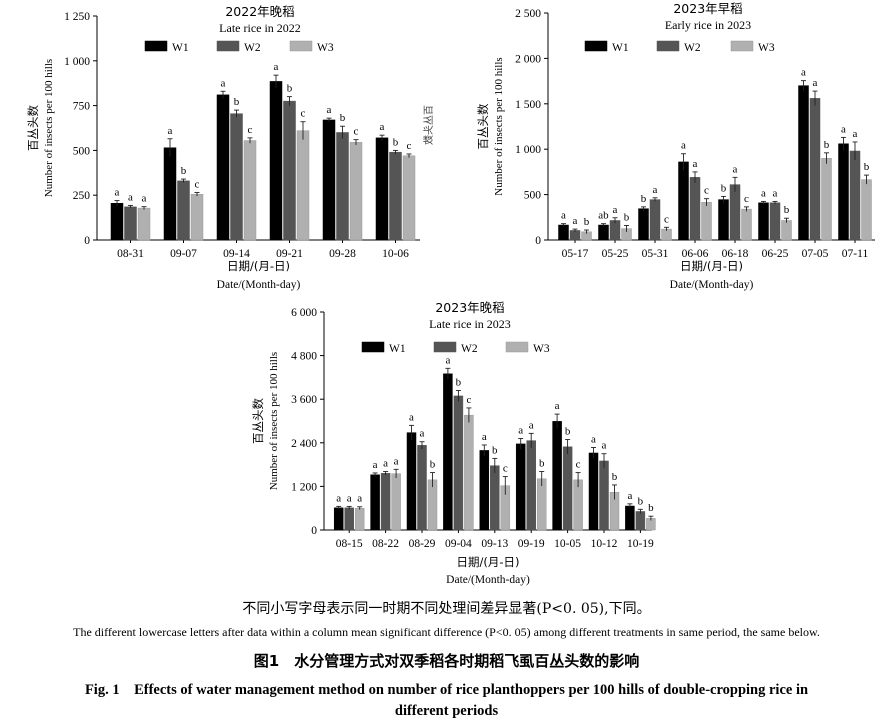 The width and height of the screenshot is (893, 727). What do you see at coordinates (304, 487) in the screenshot?
I see `y-tick-label: 1 200` at bounding box center [304, 487].